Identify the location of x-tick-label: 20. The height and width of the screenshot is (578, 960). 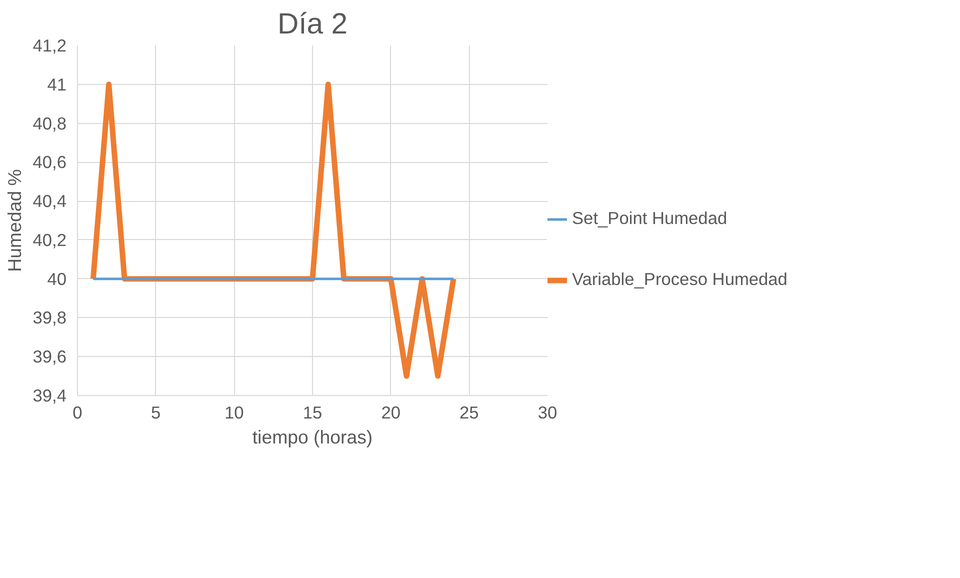
(390, 412).